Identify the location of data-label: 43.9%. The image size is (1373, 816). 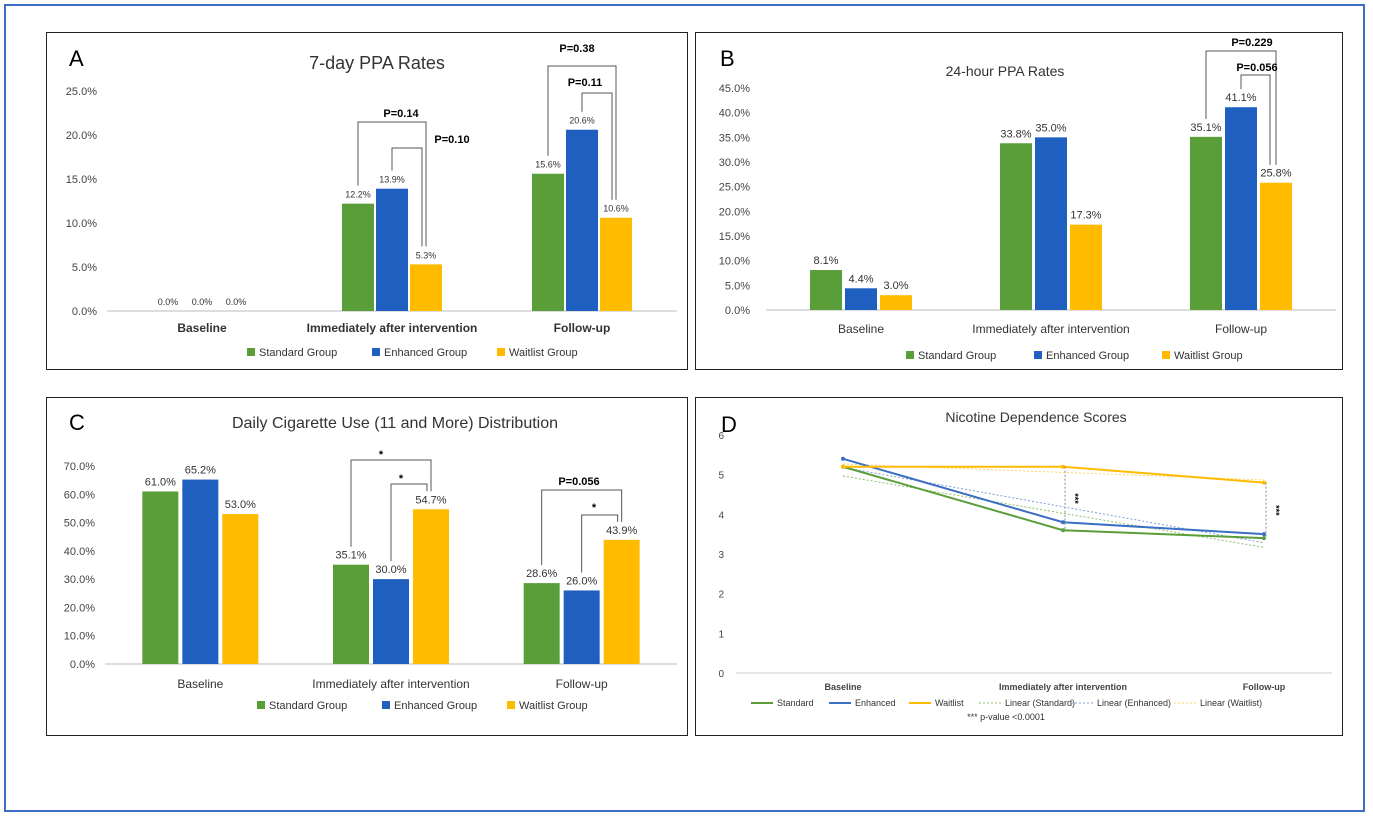
(621, 531).